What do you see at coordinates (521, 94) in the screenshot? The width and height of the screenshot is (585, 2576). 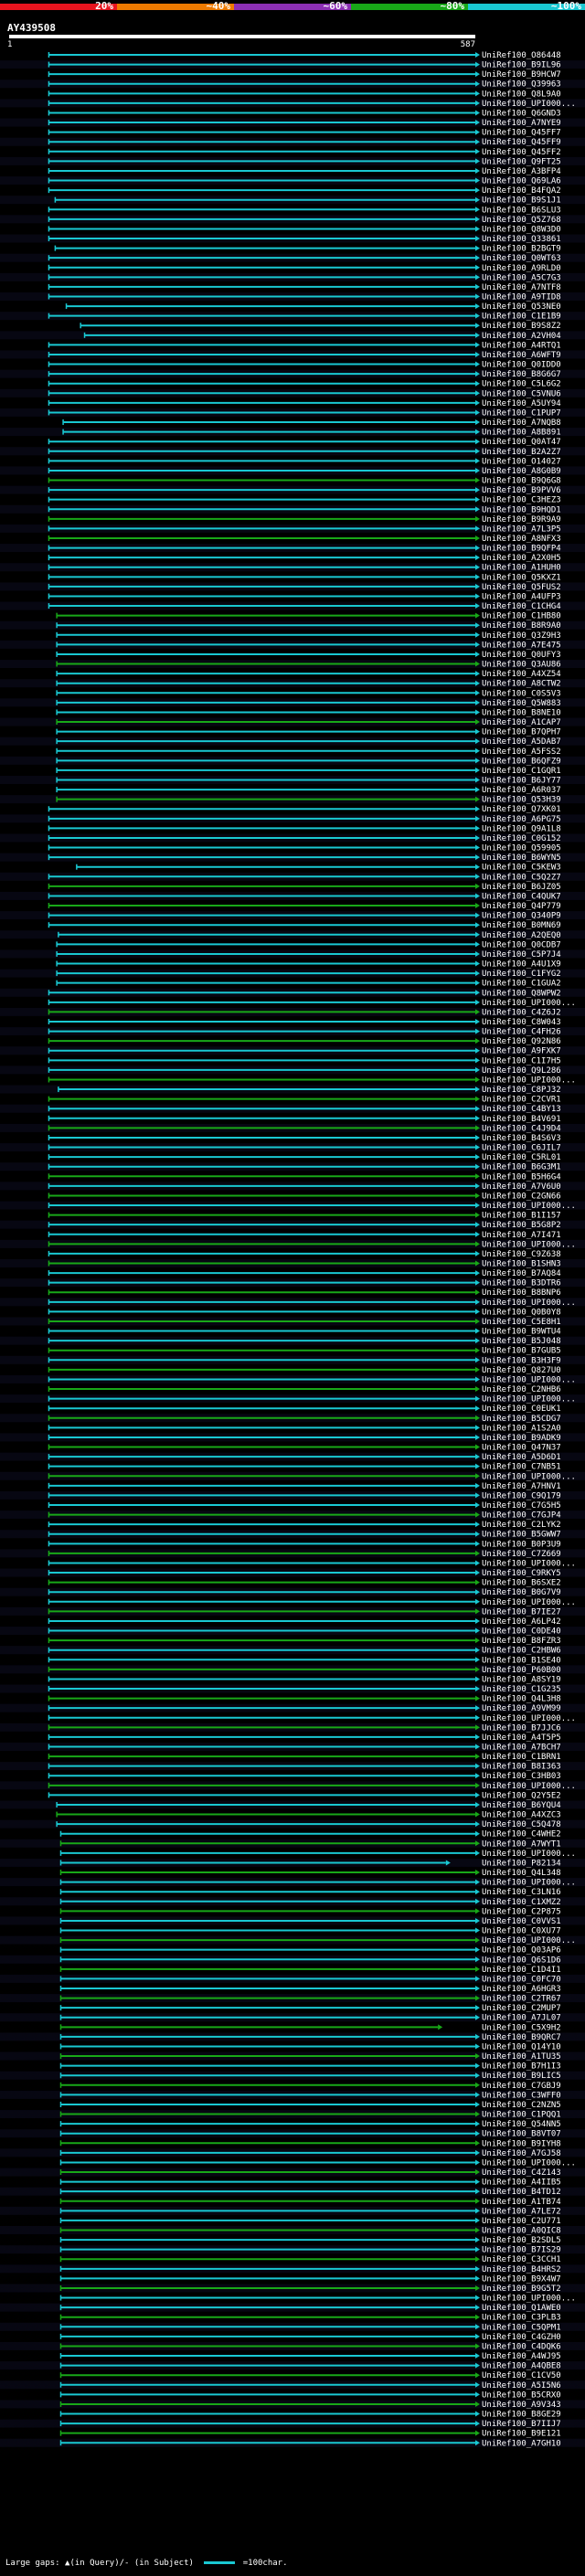 I see `hit-label: UniRef100_Q8L9A0` at bounding box center [521, 94].